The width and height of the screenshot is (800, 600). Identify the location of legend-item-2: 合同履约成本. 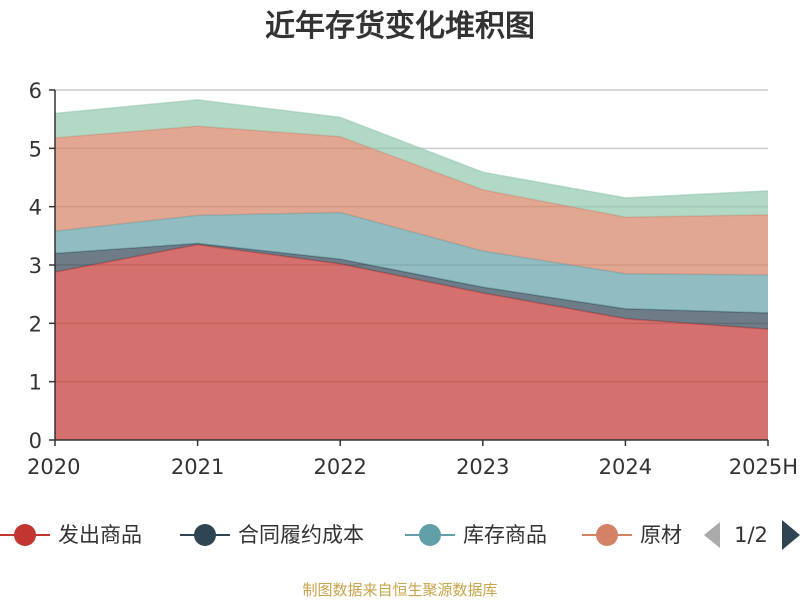
(272, 535).